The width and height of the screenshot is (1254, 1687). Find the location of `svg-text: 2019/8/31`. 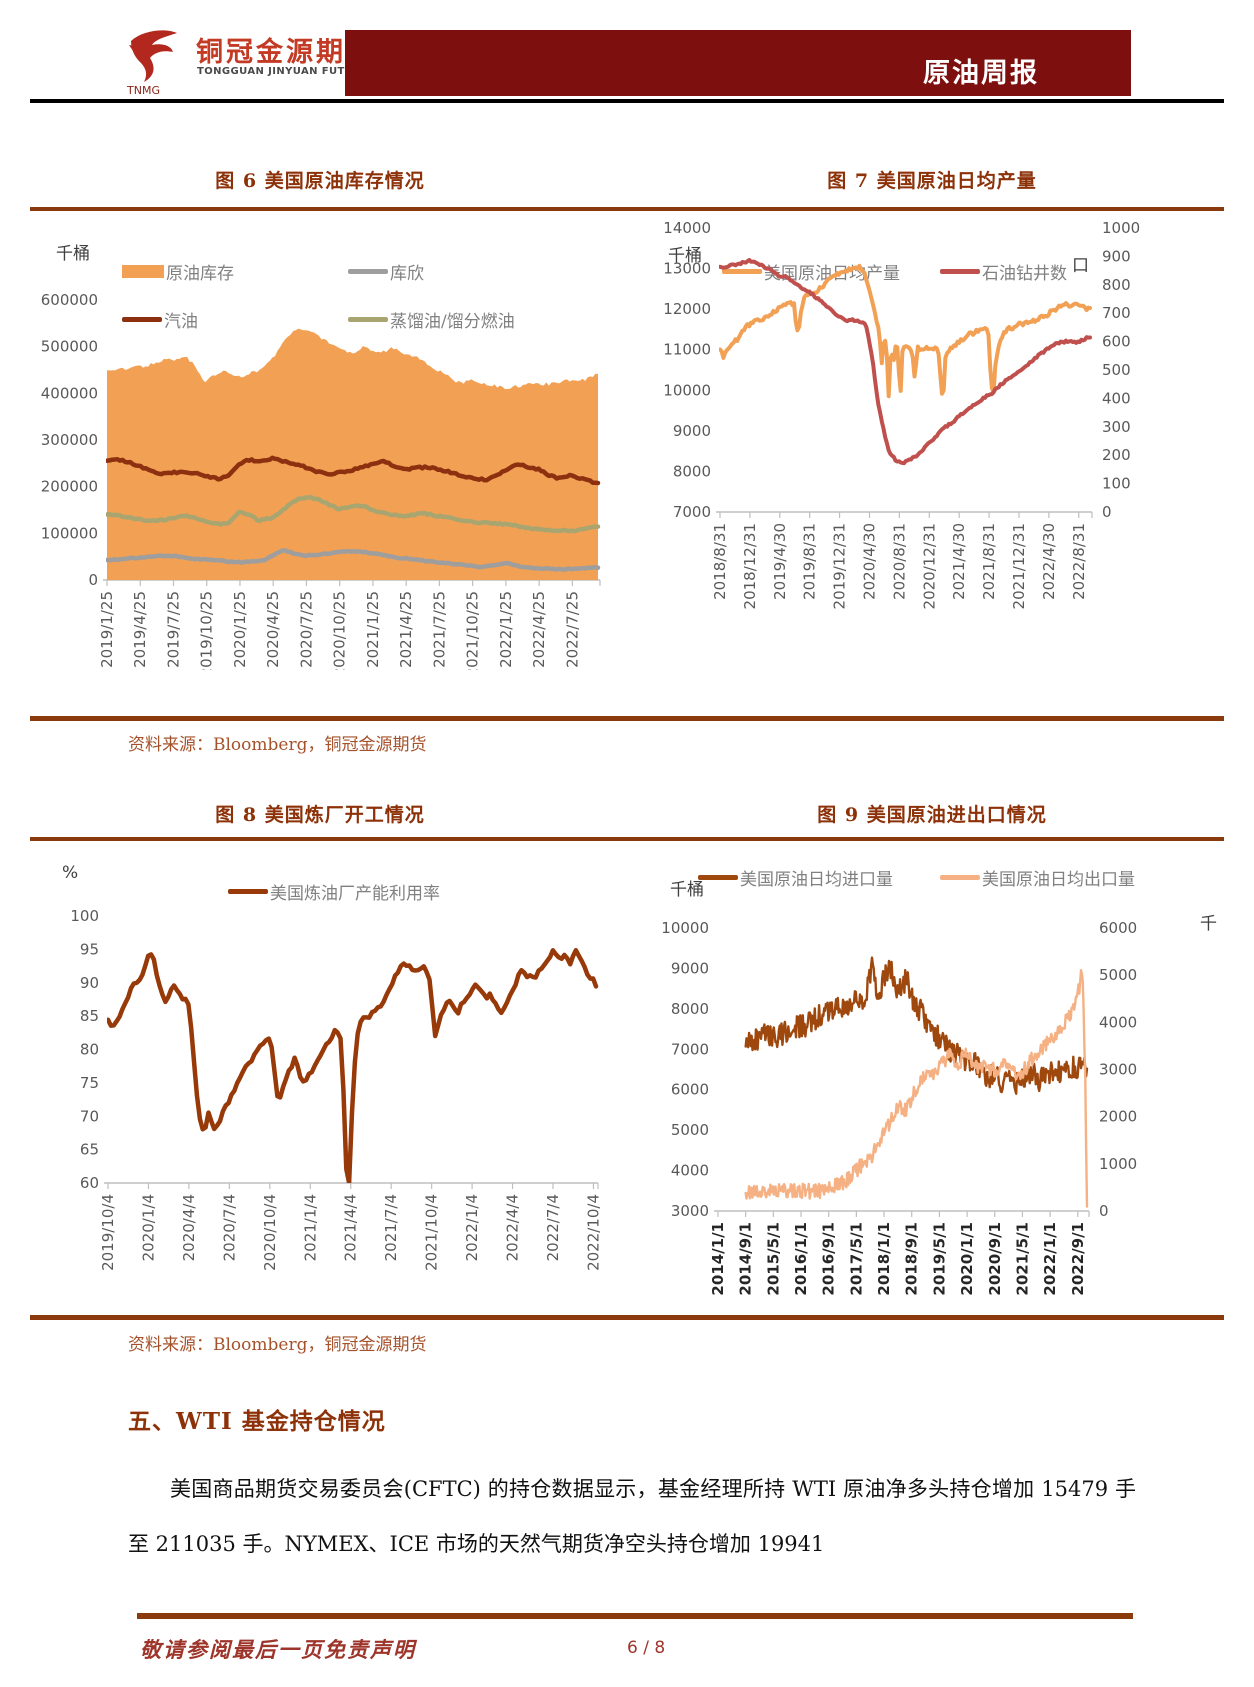

svg-text: 2019/8/31 is located at coordinates (810, 561).